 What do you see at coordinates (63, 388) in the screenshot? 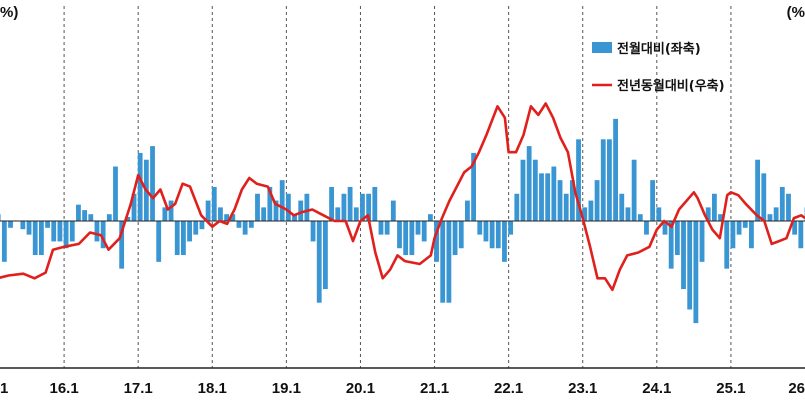
I see `x-tick-label-1: 16.1` at bounding box center [63, 388].